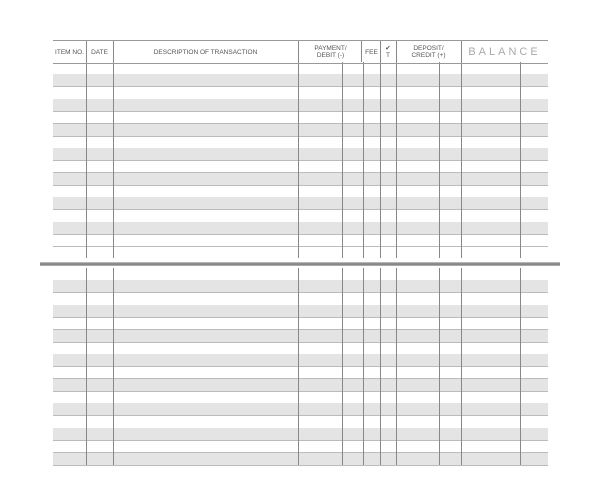 The height and width of the screenshot is (500, 600). I want to click on header-balance: BALANCE, so click(504, 51).